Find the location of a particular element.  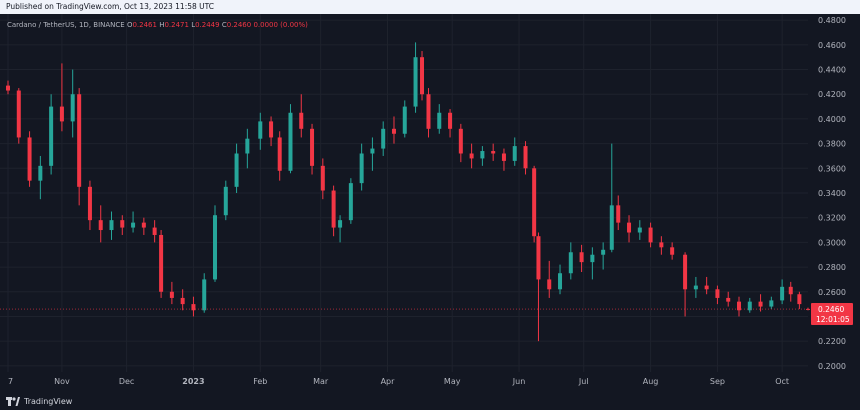

x-tick-label: Nov is located at coordinates (62, 381).